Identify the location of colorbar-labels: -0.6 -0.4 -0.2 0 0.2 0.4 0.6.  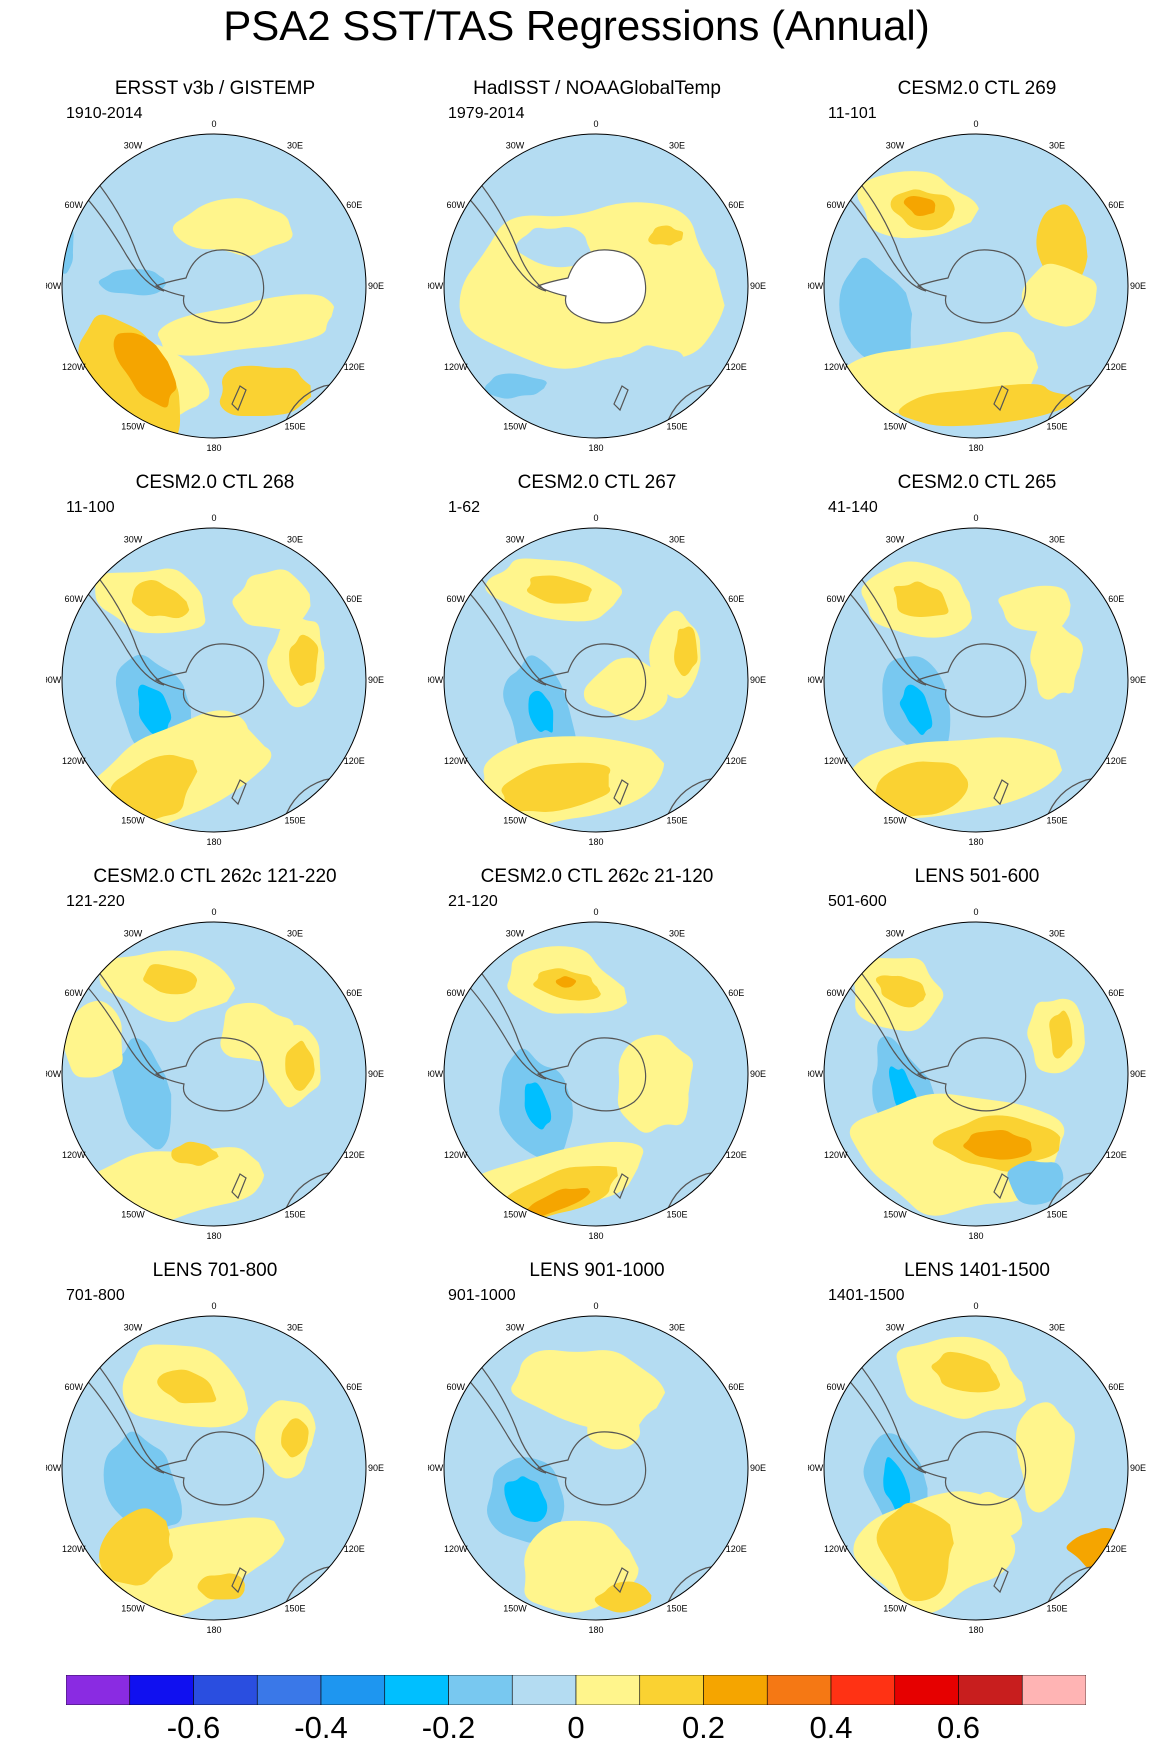
(576, 1730).